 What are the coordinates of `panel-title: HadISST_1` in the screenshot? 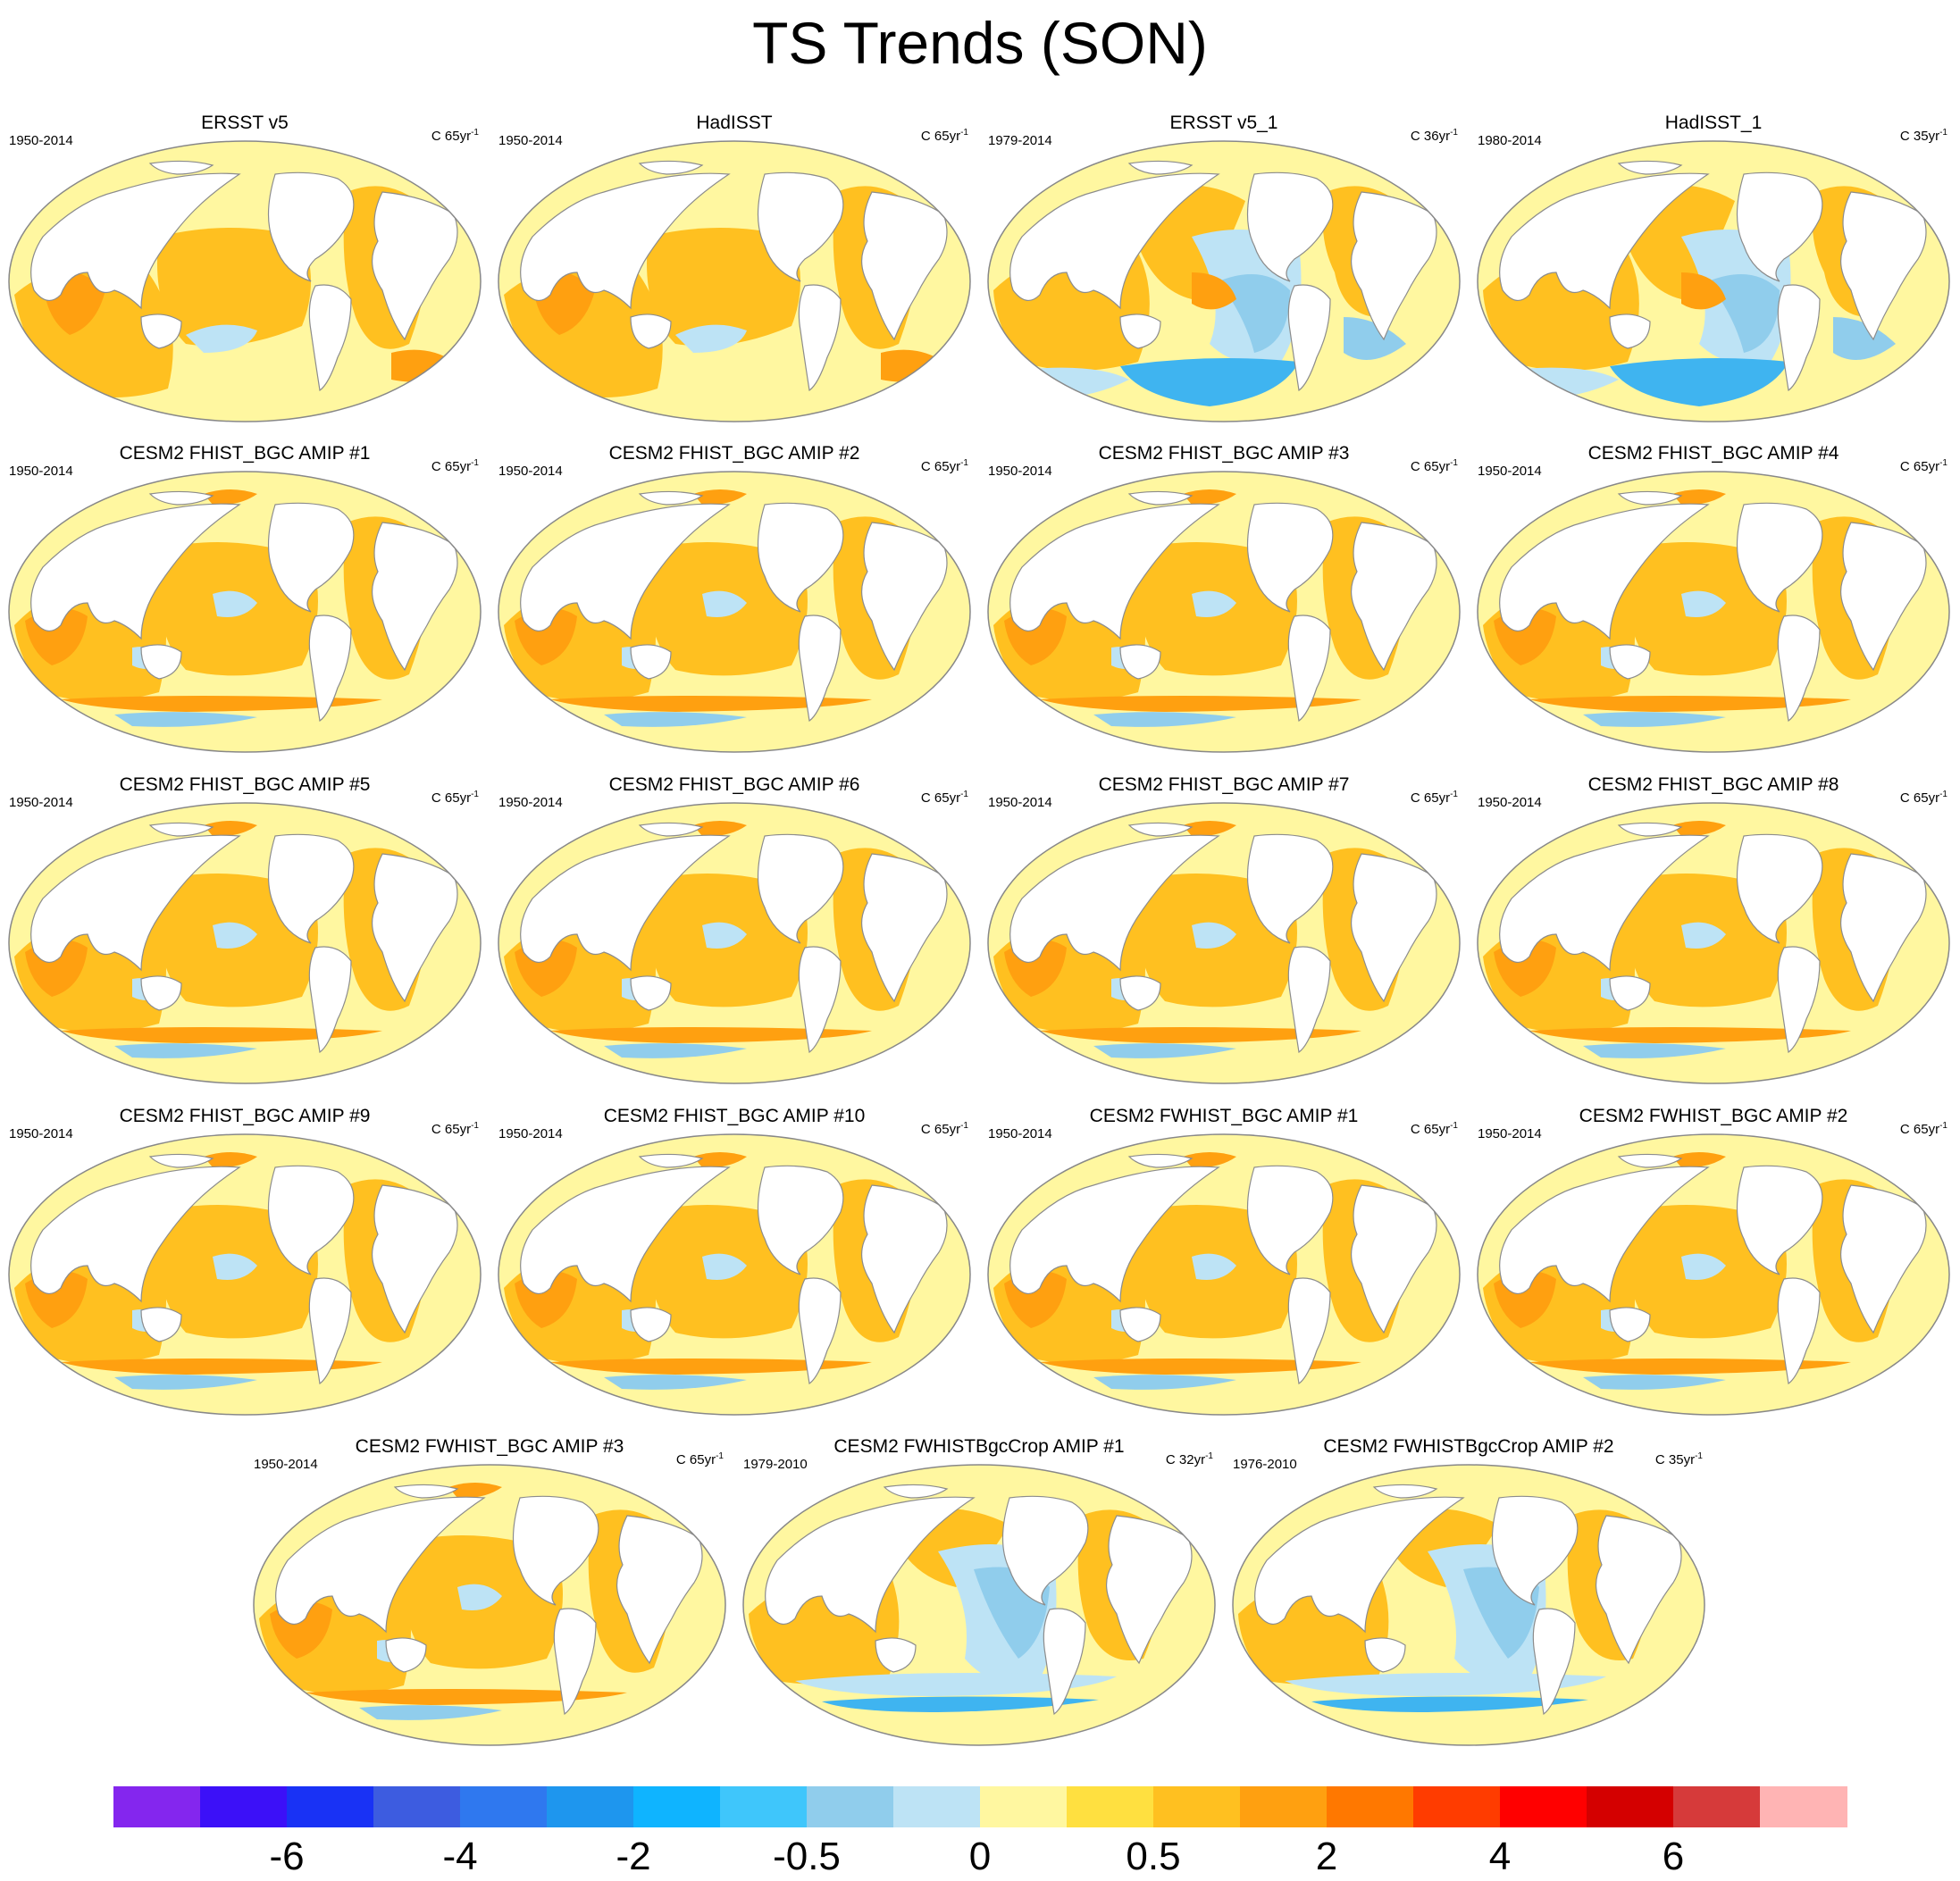 It's located at (1713, 123).